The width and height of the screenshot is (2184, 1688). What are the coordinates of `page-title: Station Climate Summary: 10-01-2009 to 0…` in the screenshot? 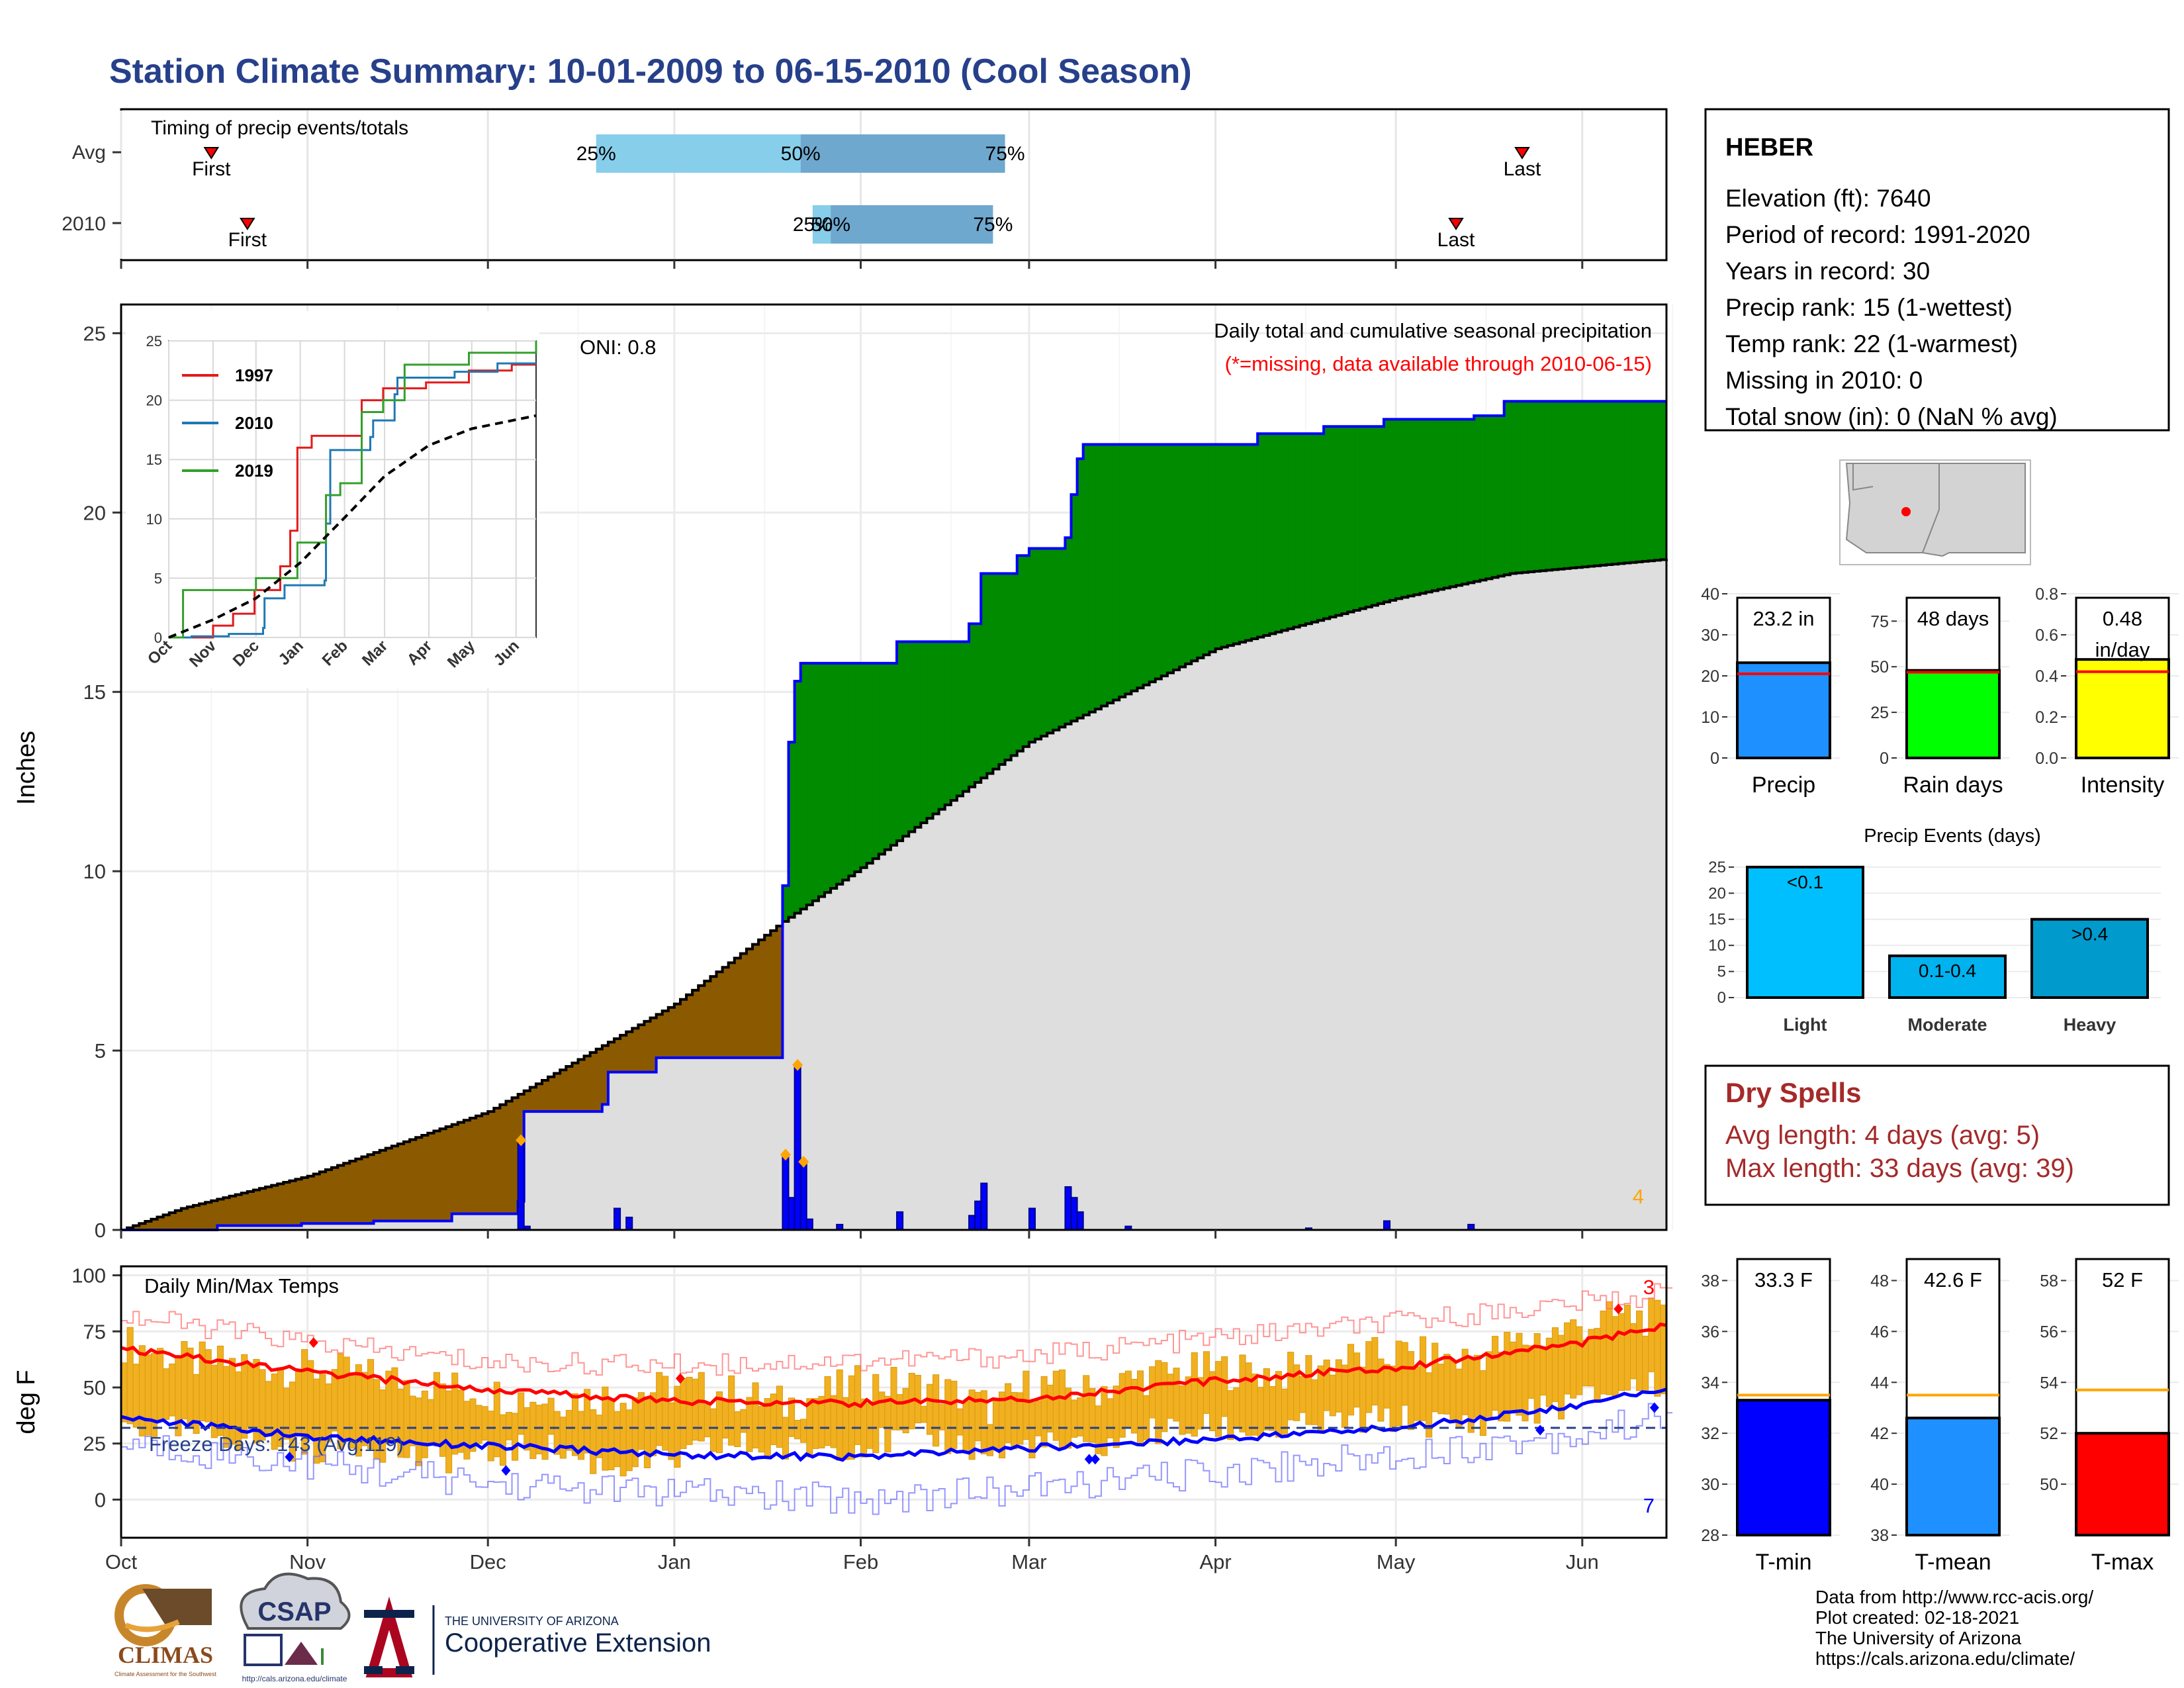 It's located at (650, 71).